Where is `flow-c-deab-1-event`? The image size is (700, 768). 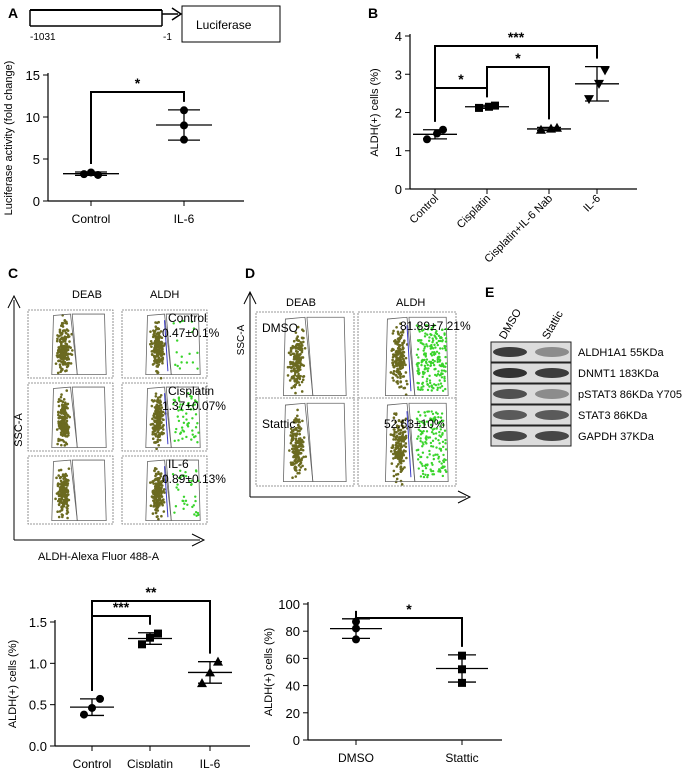 flow-c-deab-1-event is located at coordinates (68, 429).